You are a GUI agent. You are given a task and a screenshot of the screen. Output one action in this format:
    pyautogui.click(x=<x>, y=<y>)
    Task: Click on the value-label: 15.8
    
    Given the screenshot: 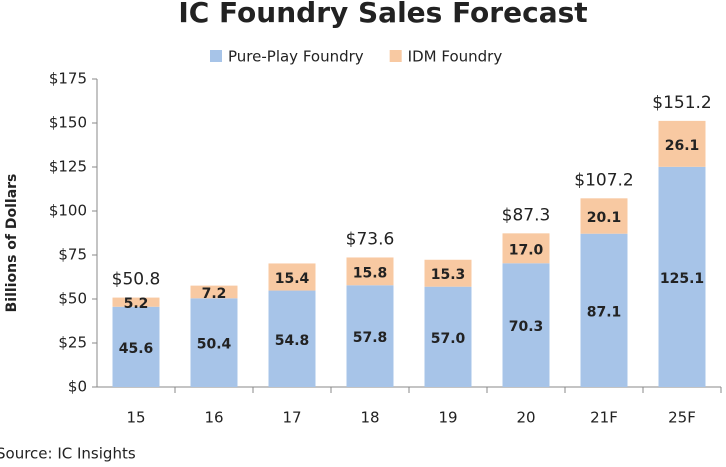 What is the action you would take?
    pyautogui.click(x=370, y=273)
    